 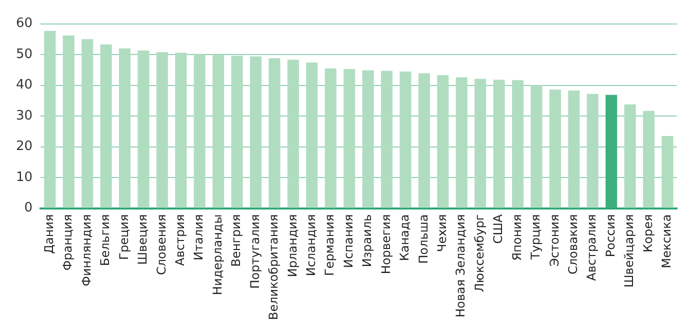 What do you see at coordinates (143, 239) in the screenshot?
I see `x-tick-label: Швеция` at bounding box center [143, 239].